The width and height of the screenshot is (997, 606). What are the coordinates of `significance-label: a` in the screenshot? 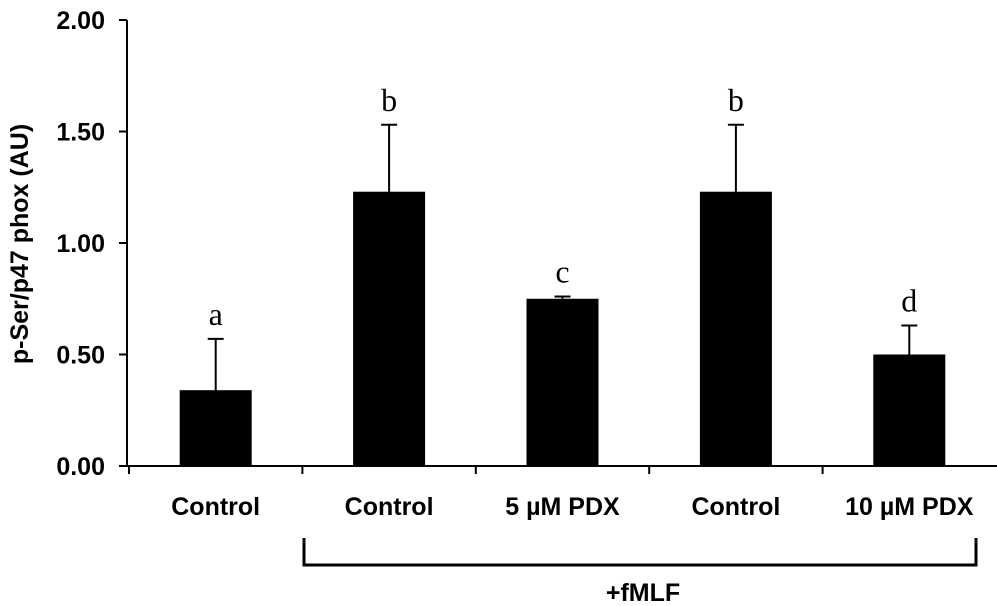 It's located at (216, 314).